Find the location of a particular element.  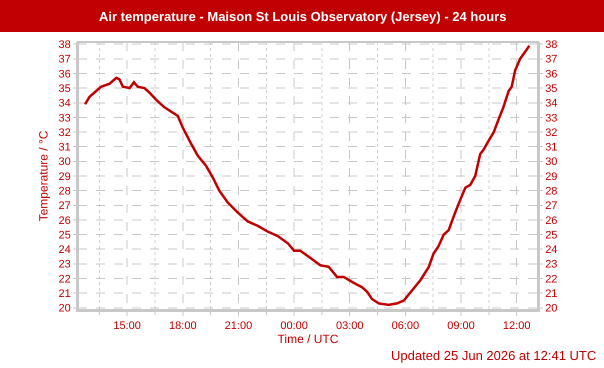

x-tick-label: 00:00 is located at coordinates (294, 326).